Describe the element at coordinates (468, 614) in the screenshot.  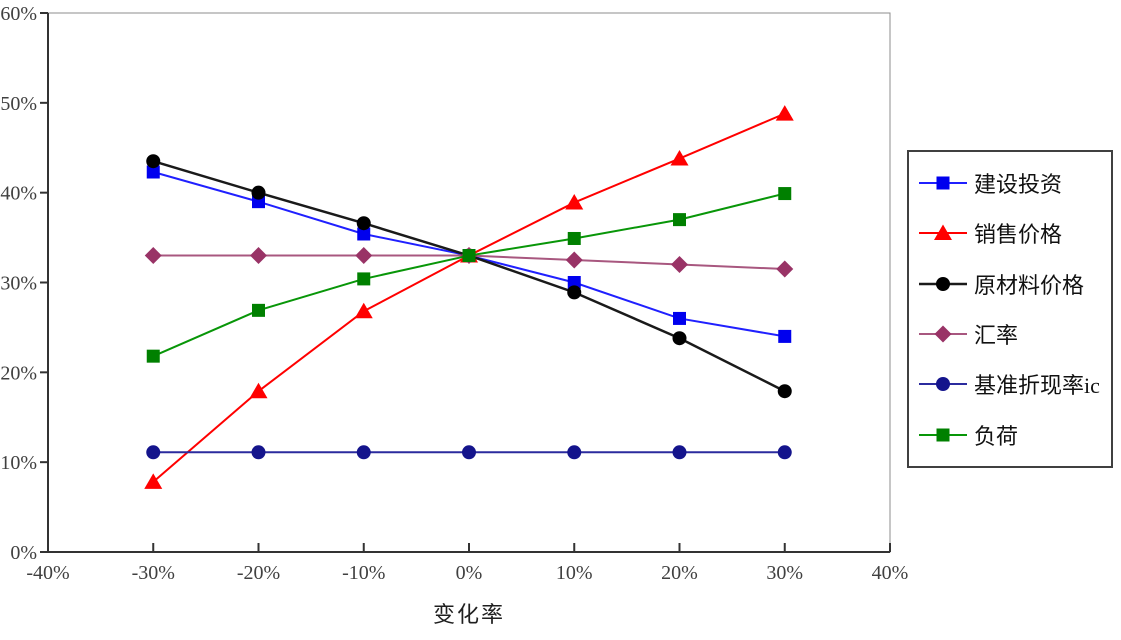
I see `x-axis-title: 变化率` at that location.